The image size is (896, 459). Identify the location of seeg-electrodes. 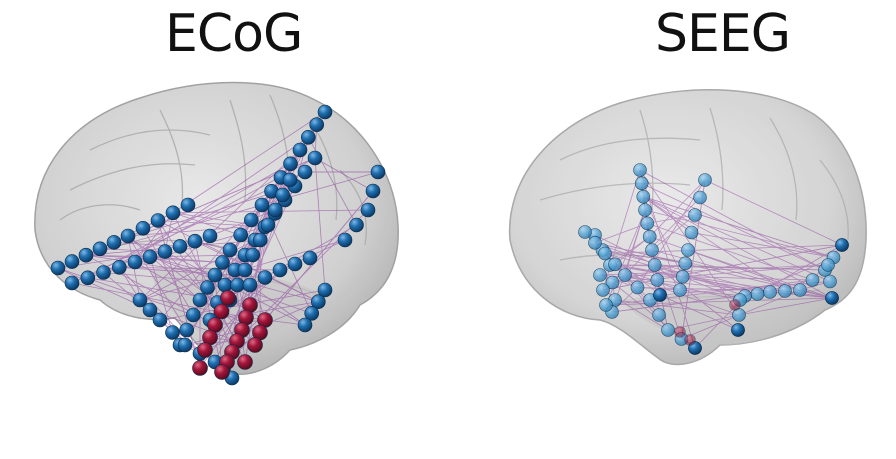
(713, 259).